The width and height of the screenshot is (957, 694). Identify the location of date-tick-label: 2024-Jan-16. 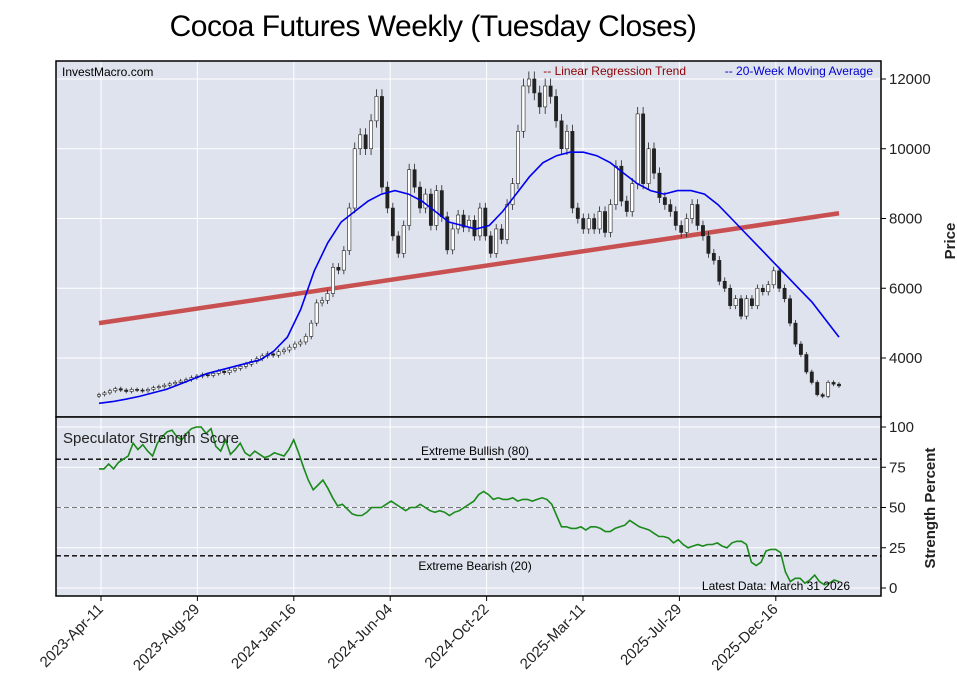
(264, 637).